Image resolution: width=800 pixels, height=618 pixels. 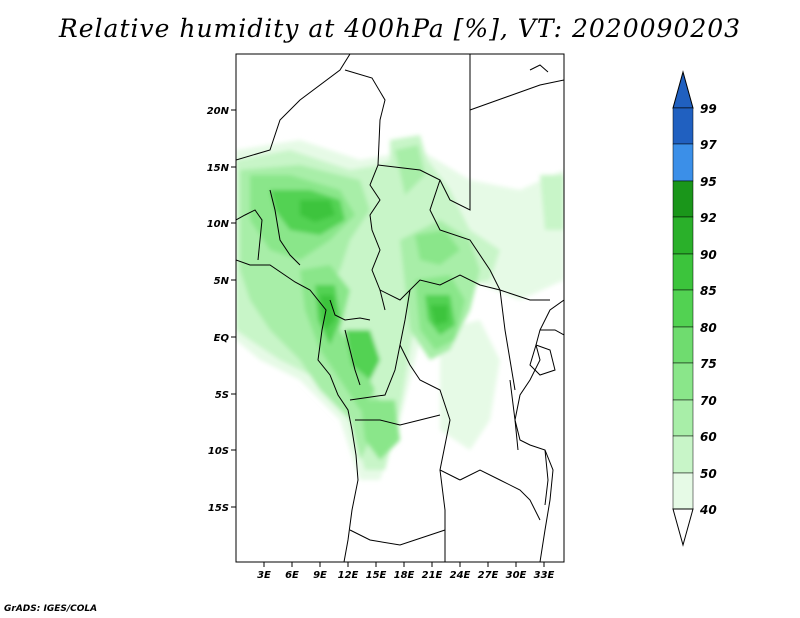 What do you see at coordinates (708, 364) in the screenshot?
I see `colorbar-label: 75` at bounding box center [708, 364].